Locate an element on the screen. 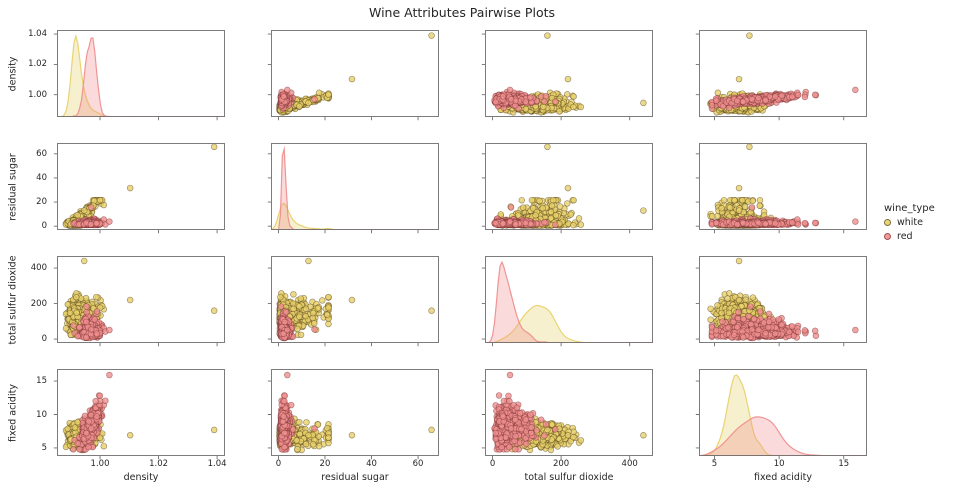 This screenshot has width=974, height=497. subplot-density-vs-fixed_acidity-canvas is located at coordinates (779, 76).